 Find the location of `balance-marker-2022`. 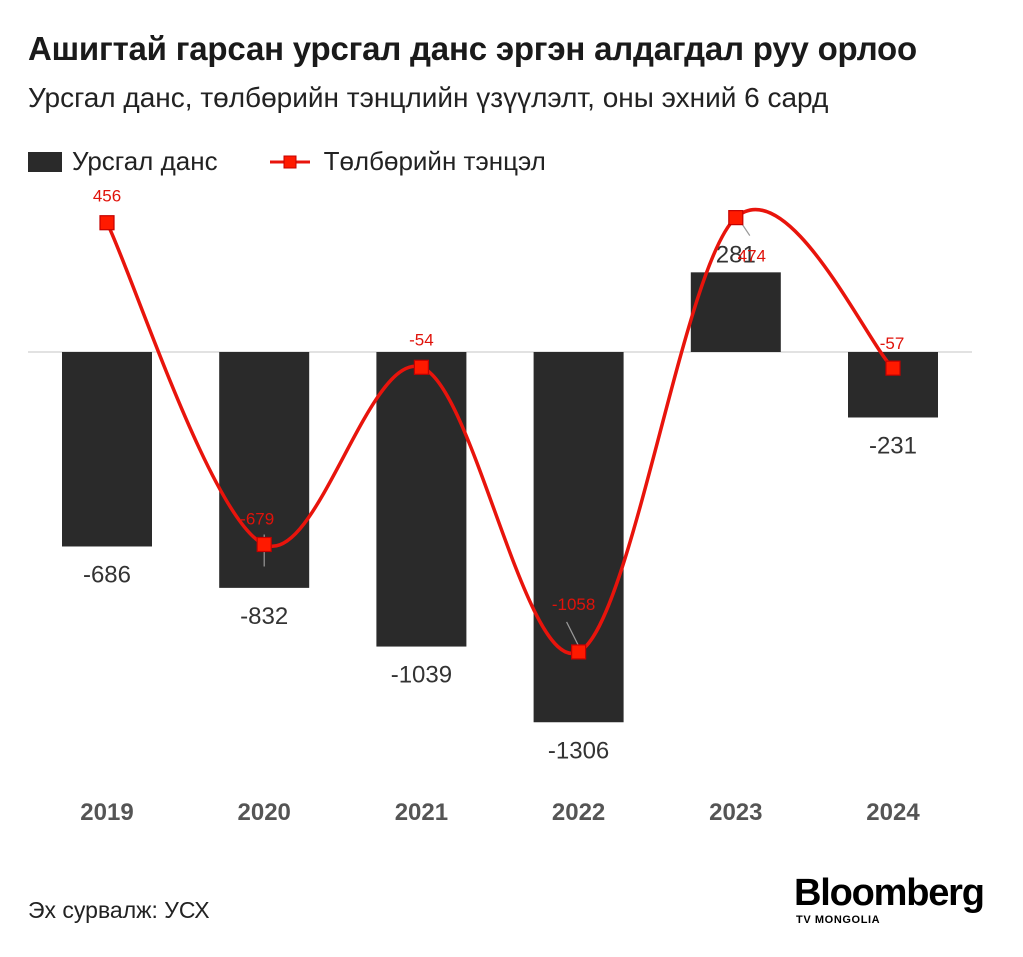

balance-marker-2022 is located at coordinates (578, 652).